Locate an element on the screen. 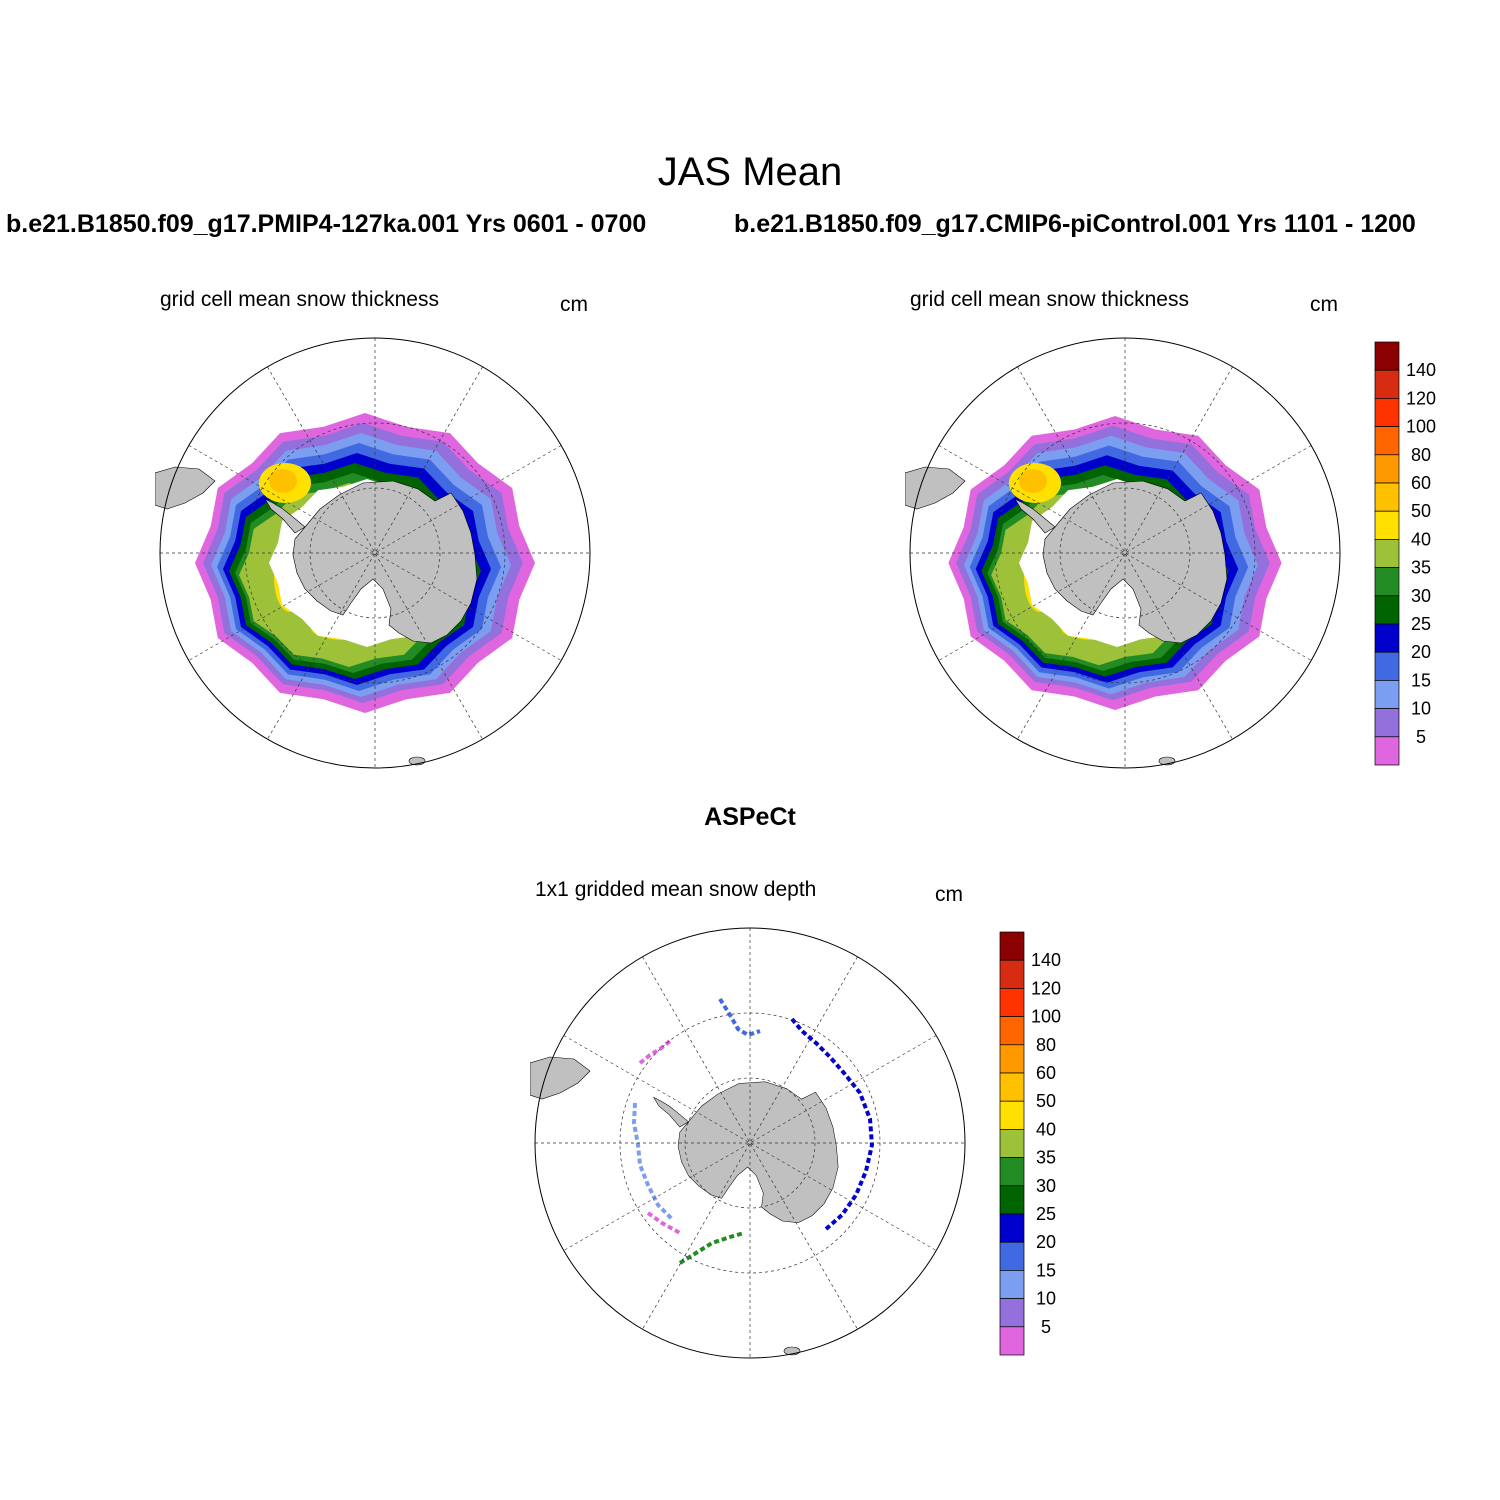  panel-3-variable-title: 1x1 gridded mean snow depth is located at coordinates (676, 889).